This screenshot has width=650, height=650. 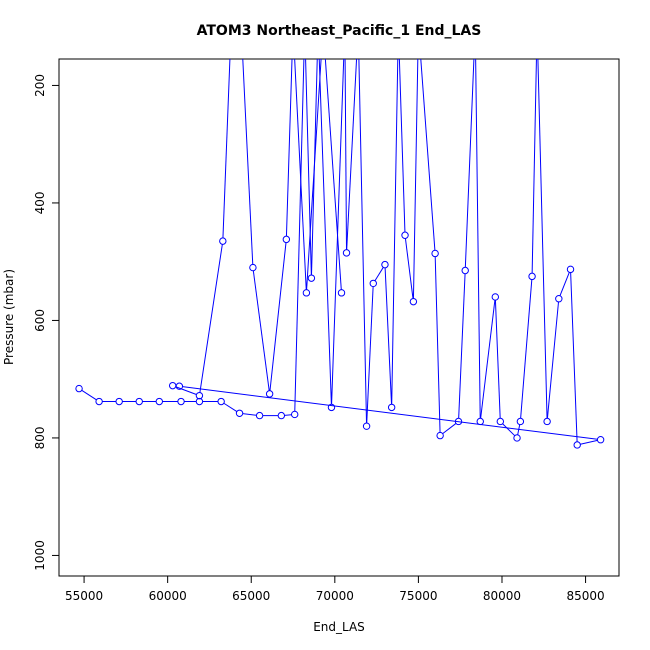 What do you see at coordinates (418, 596) in the screenshot?
I see `x-tick-label: 75000` at bounding box center [418, 596].